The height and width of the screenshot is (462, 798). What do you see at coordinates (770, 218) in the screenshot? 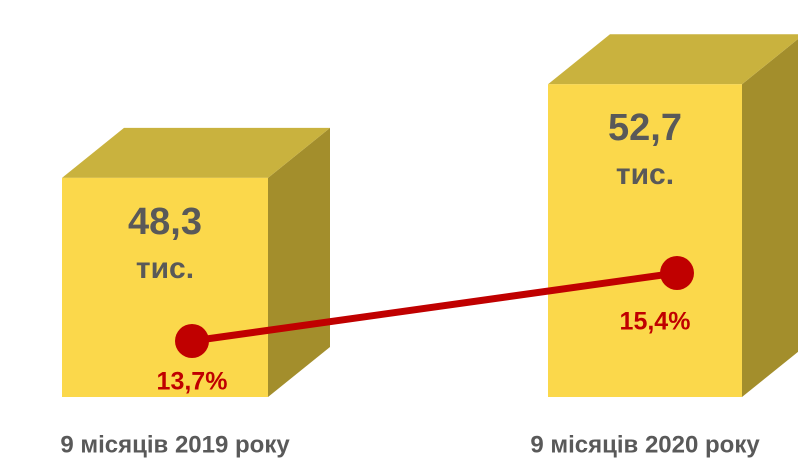
I see `bar-side` at bounding box center [770, 218].